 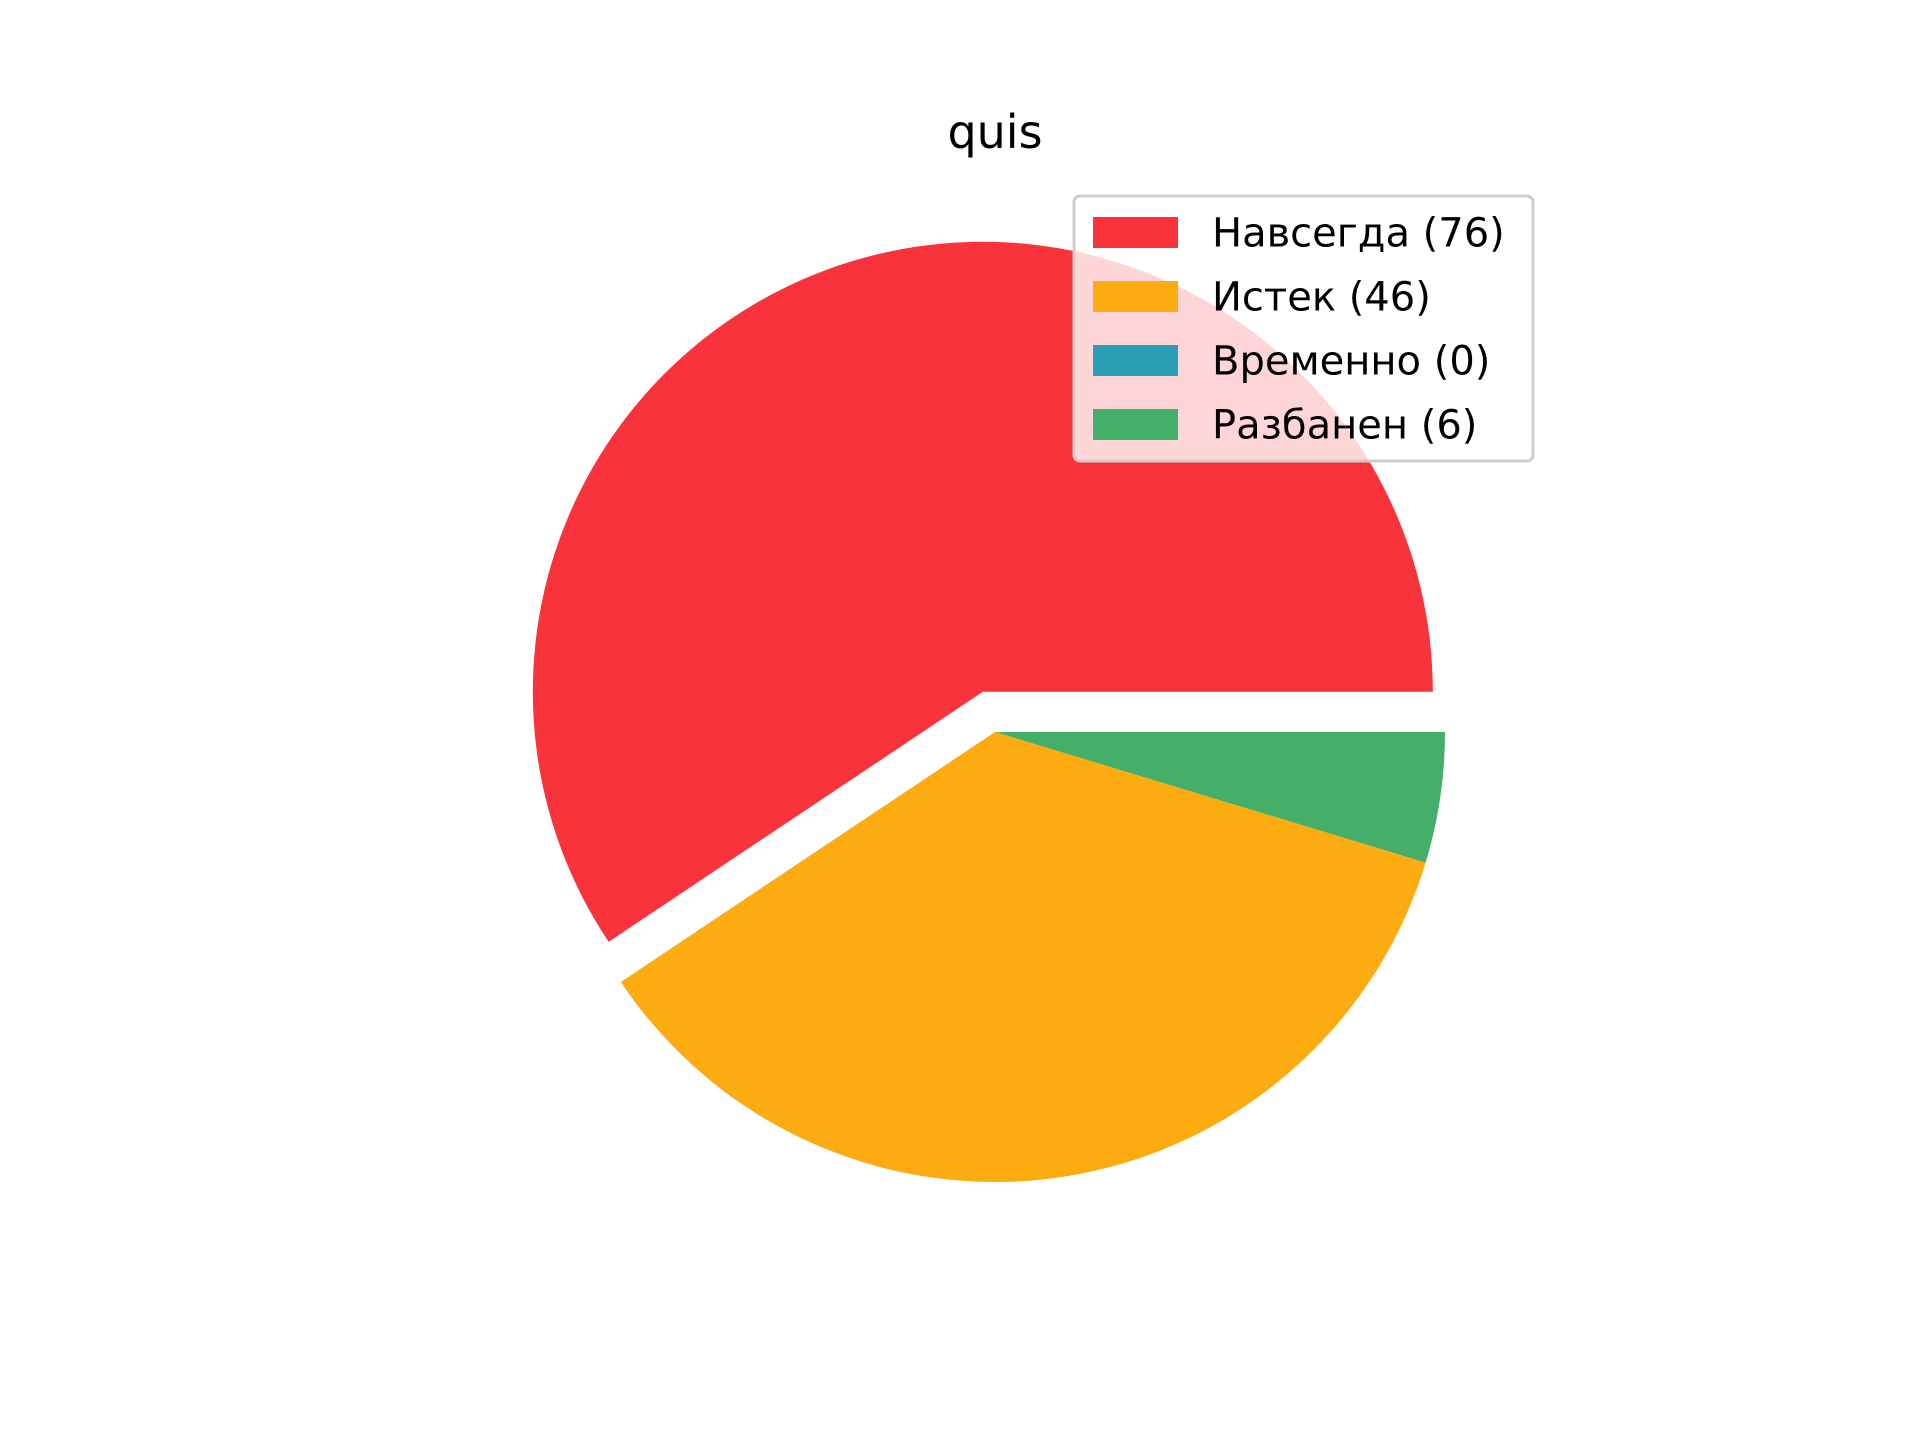 I want to click on legend-label-0: Навсегда (76), so click(x=1358, y=234).